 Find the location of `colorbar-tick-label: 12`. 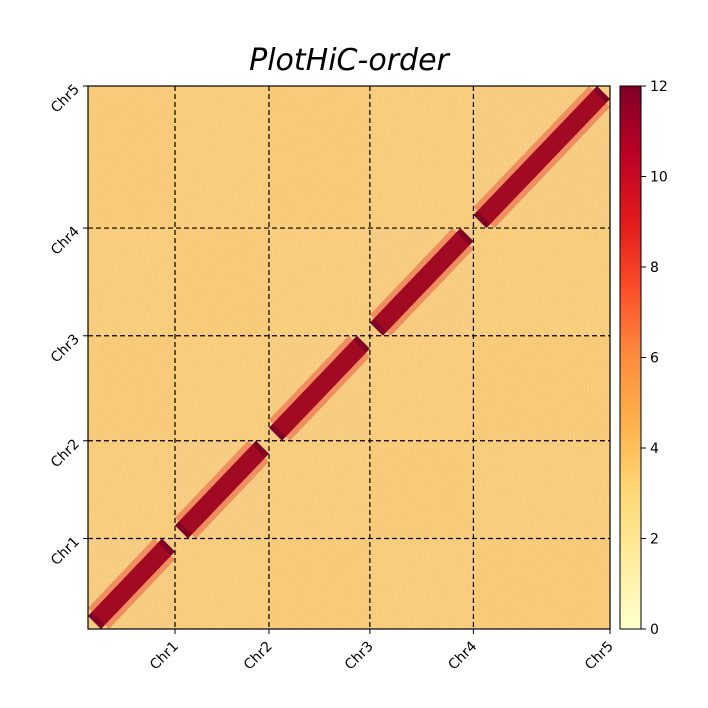

colorbar-tick-label: 12 is located at coordinates (659, 87).